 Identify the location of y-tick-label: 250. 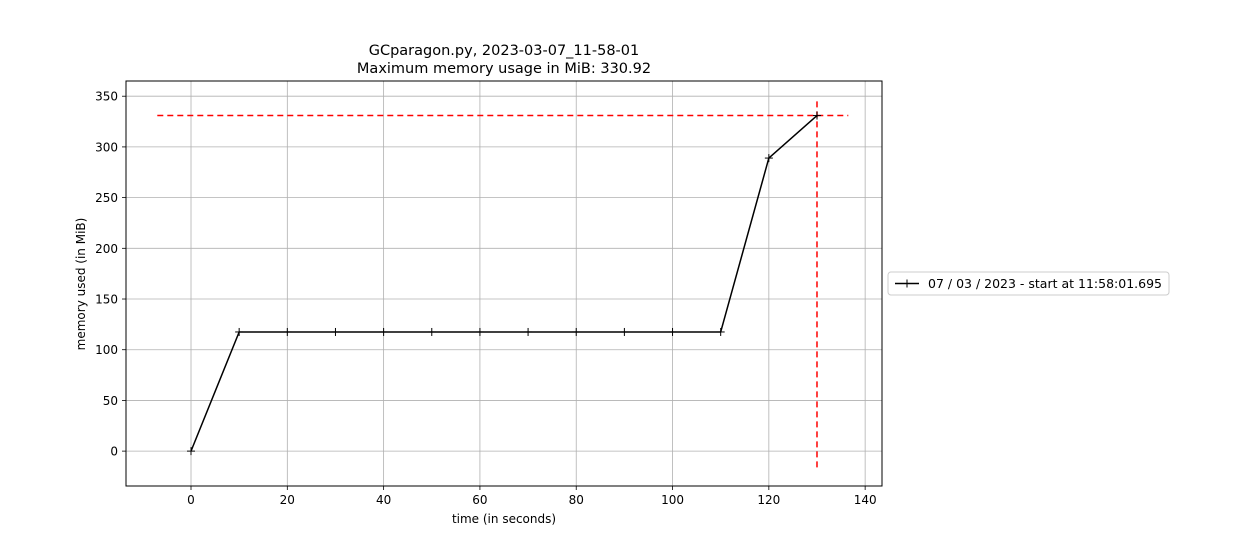
(106, 198).